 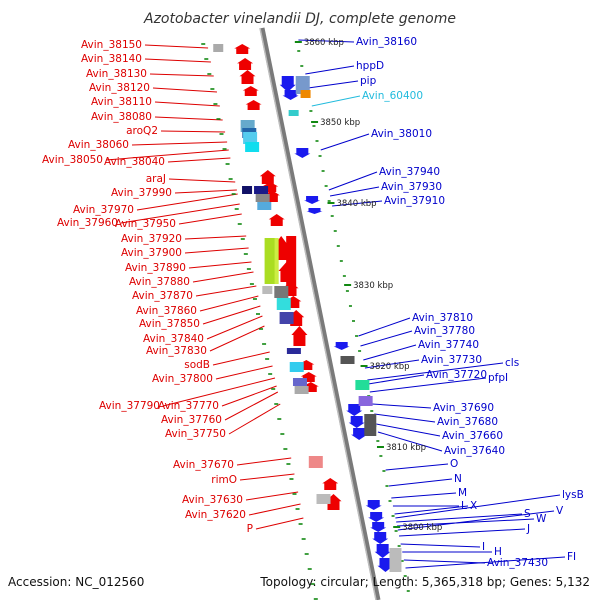 I want to click on gene-label-right: X, so click(x=473, y=506).